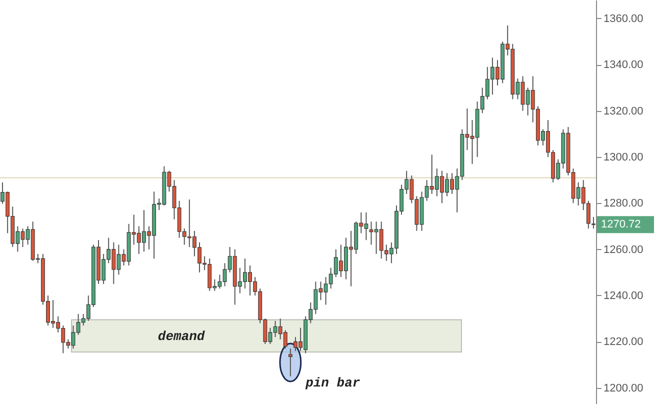 Image resolution: width=657 pixels, height=404 pixels. Describe the element at coordinates (332, 382) in the screenshot. I see `annotation: pin bar` at that location.